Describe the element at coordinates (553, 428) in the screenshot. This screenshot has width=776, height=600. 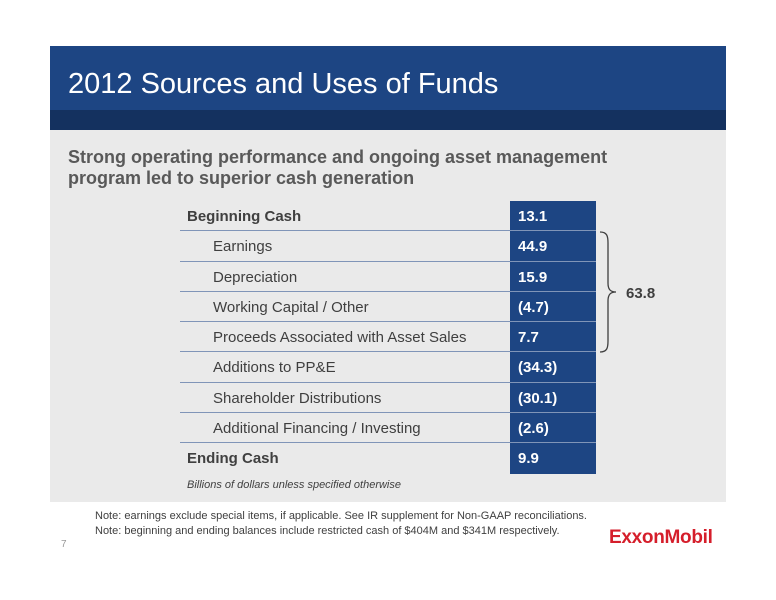
I see `value-cell: (2.6)` at that location.